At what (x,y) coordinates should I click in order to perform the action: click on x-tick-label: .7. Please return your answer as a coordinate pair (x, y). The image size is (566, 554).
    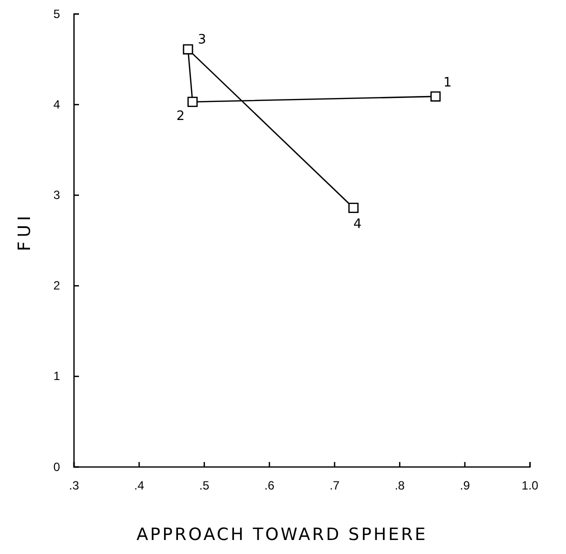
    Looking at the image, I should click on (335, 485).